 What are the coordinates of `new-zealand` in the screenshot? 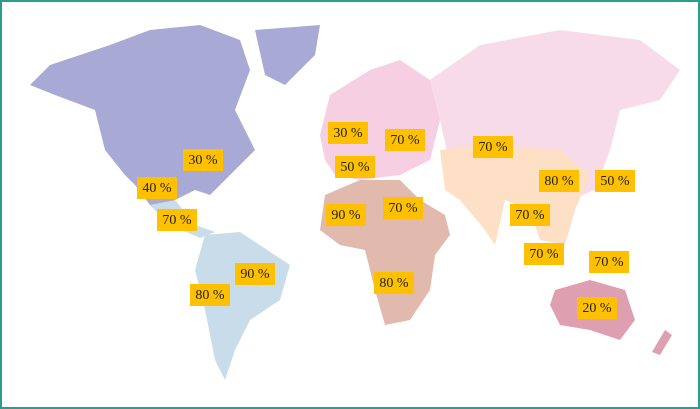 It's located at (662, 342).